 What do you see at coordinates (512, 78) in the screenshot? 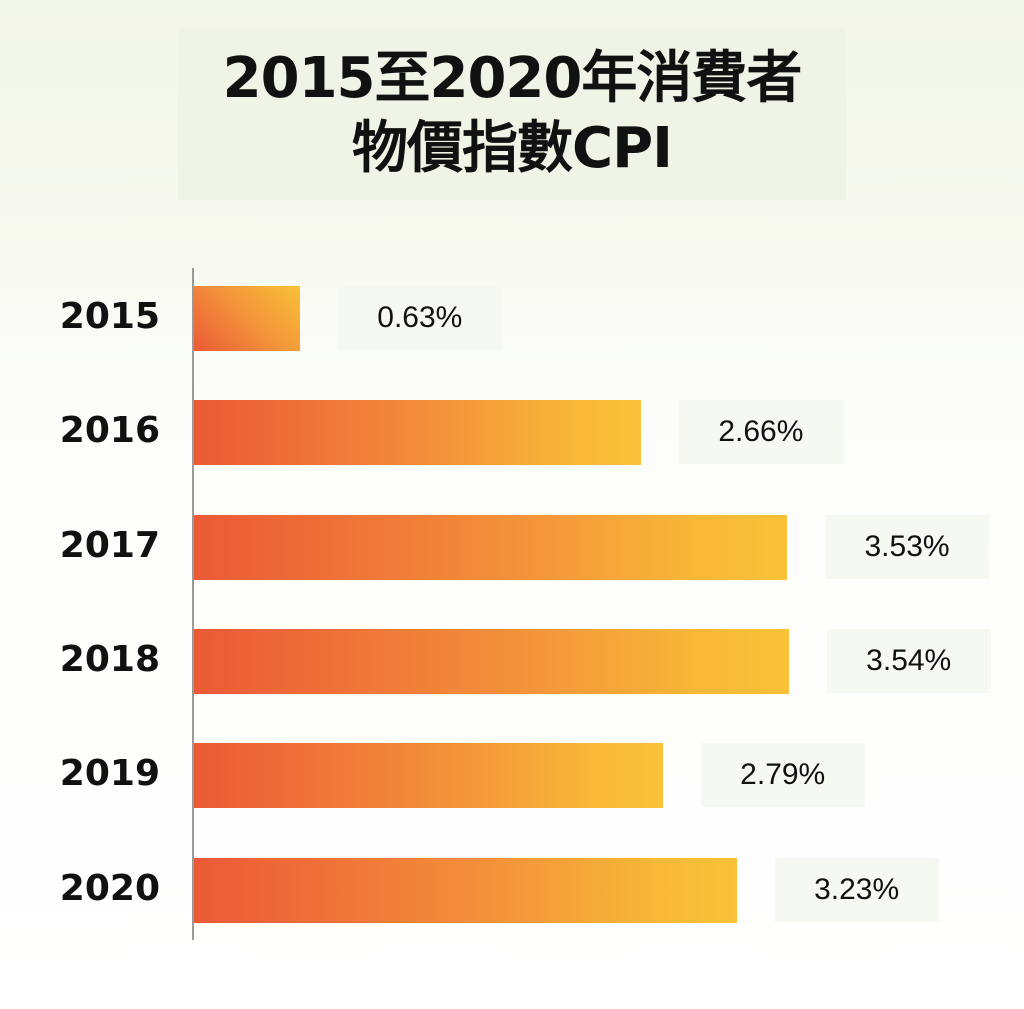
I see `title-line-1: 2015至2020年消費者` at bounding box center [512, 78].